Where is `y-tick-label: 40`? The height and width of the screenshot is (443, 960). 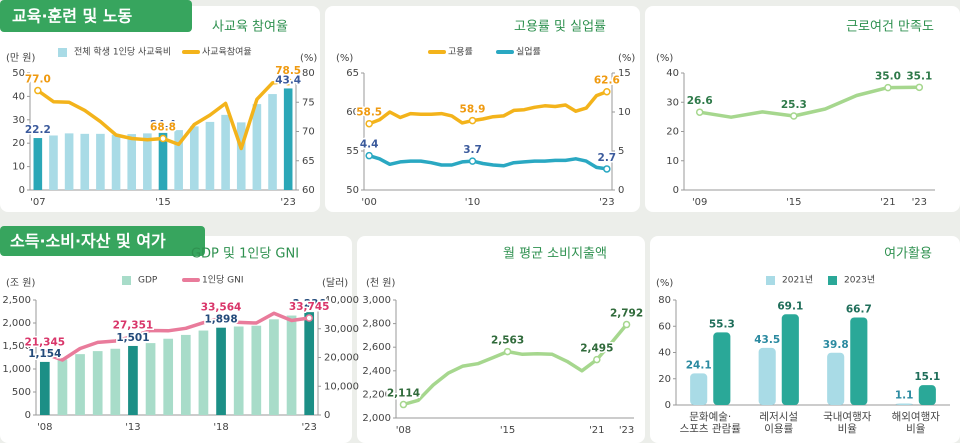
y-tick-label: 40 is located at coordinates (672, 73).